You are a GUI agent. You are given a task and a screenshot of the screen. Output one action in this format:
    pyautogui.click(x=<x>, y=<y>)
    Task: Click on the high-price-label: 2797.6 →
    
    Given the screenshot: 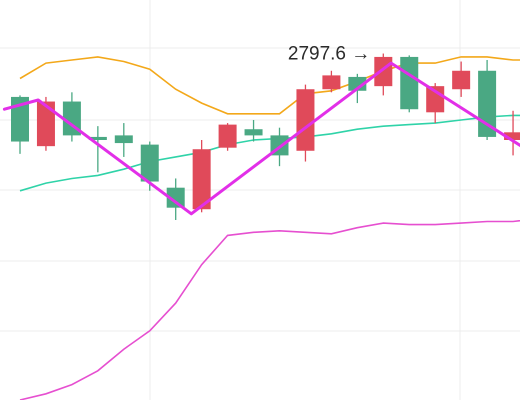 What is the action you would take?
    pyautogui.click(x=329, y=54)
    